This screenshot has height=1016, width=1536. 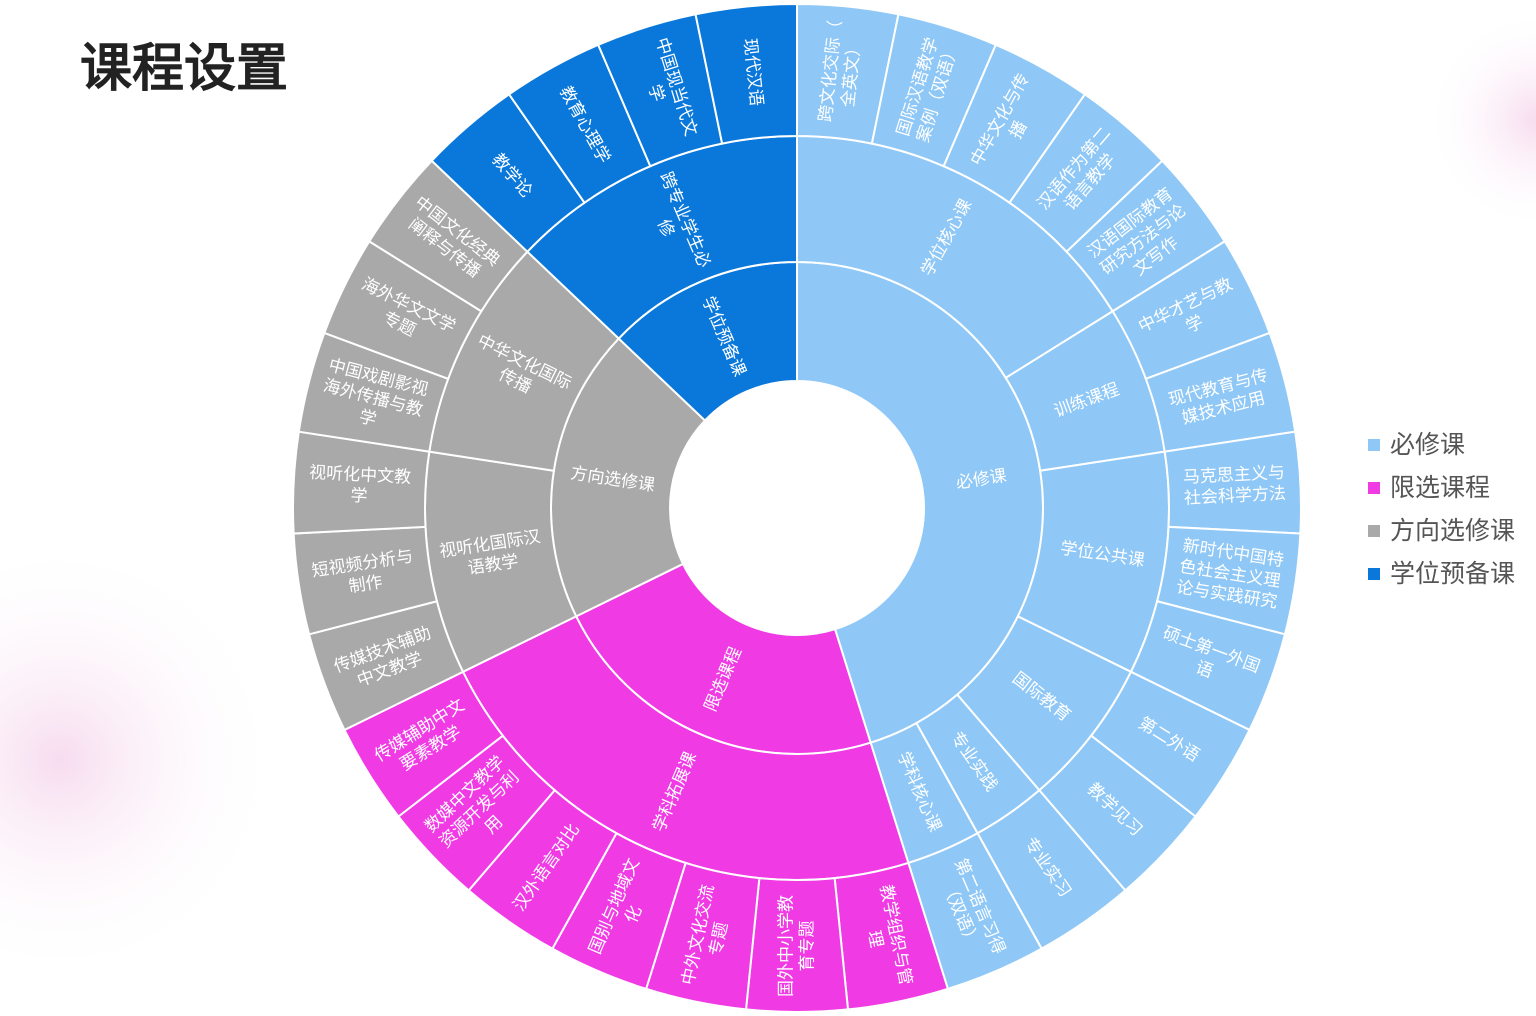 I want to click on segment-label: 马克思主义与社会科学方法, so click(x=1234, y=486).